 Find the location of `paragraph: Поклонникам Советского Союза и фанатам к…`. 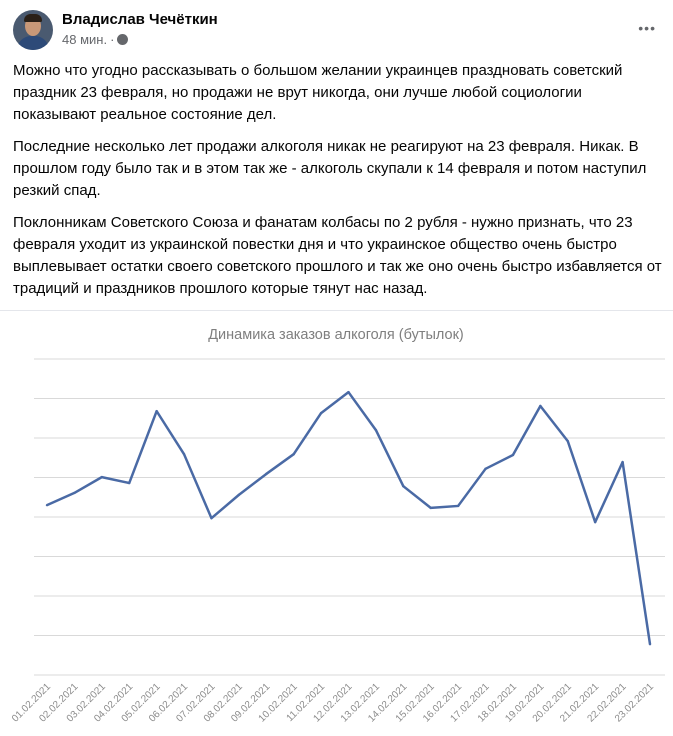

paragraph: Поклонникам Советского Союза и фанатам к… is located at coordinates (337, 255).